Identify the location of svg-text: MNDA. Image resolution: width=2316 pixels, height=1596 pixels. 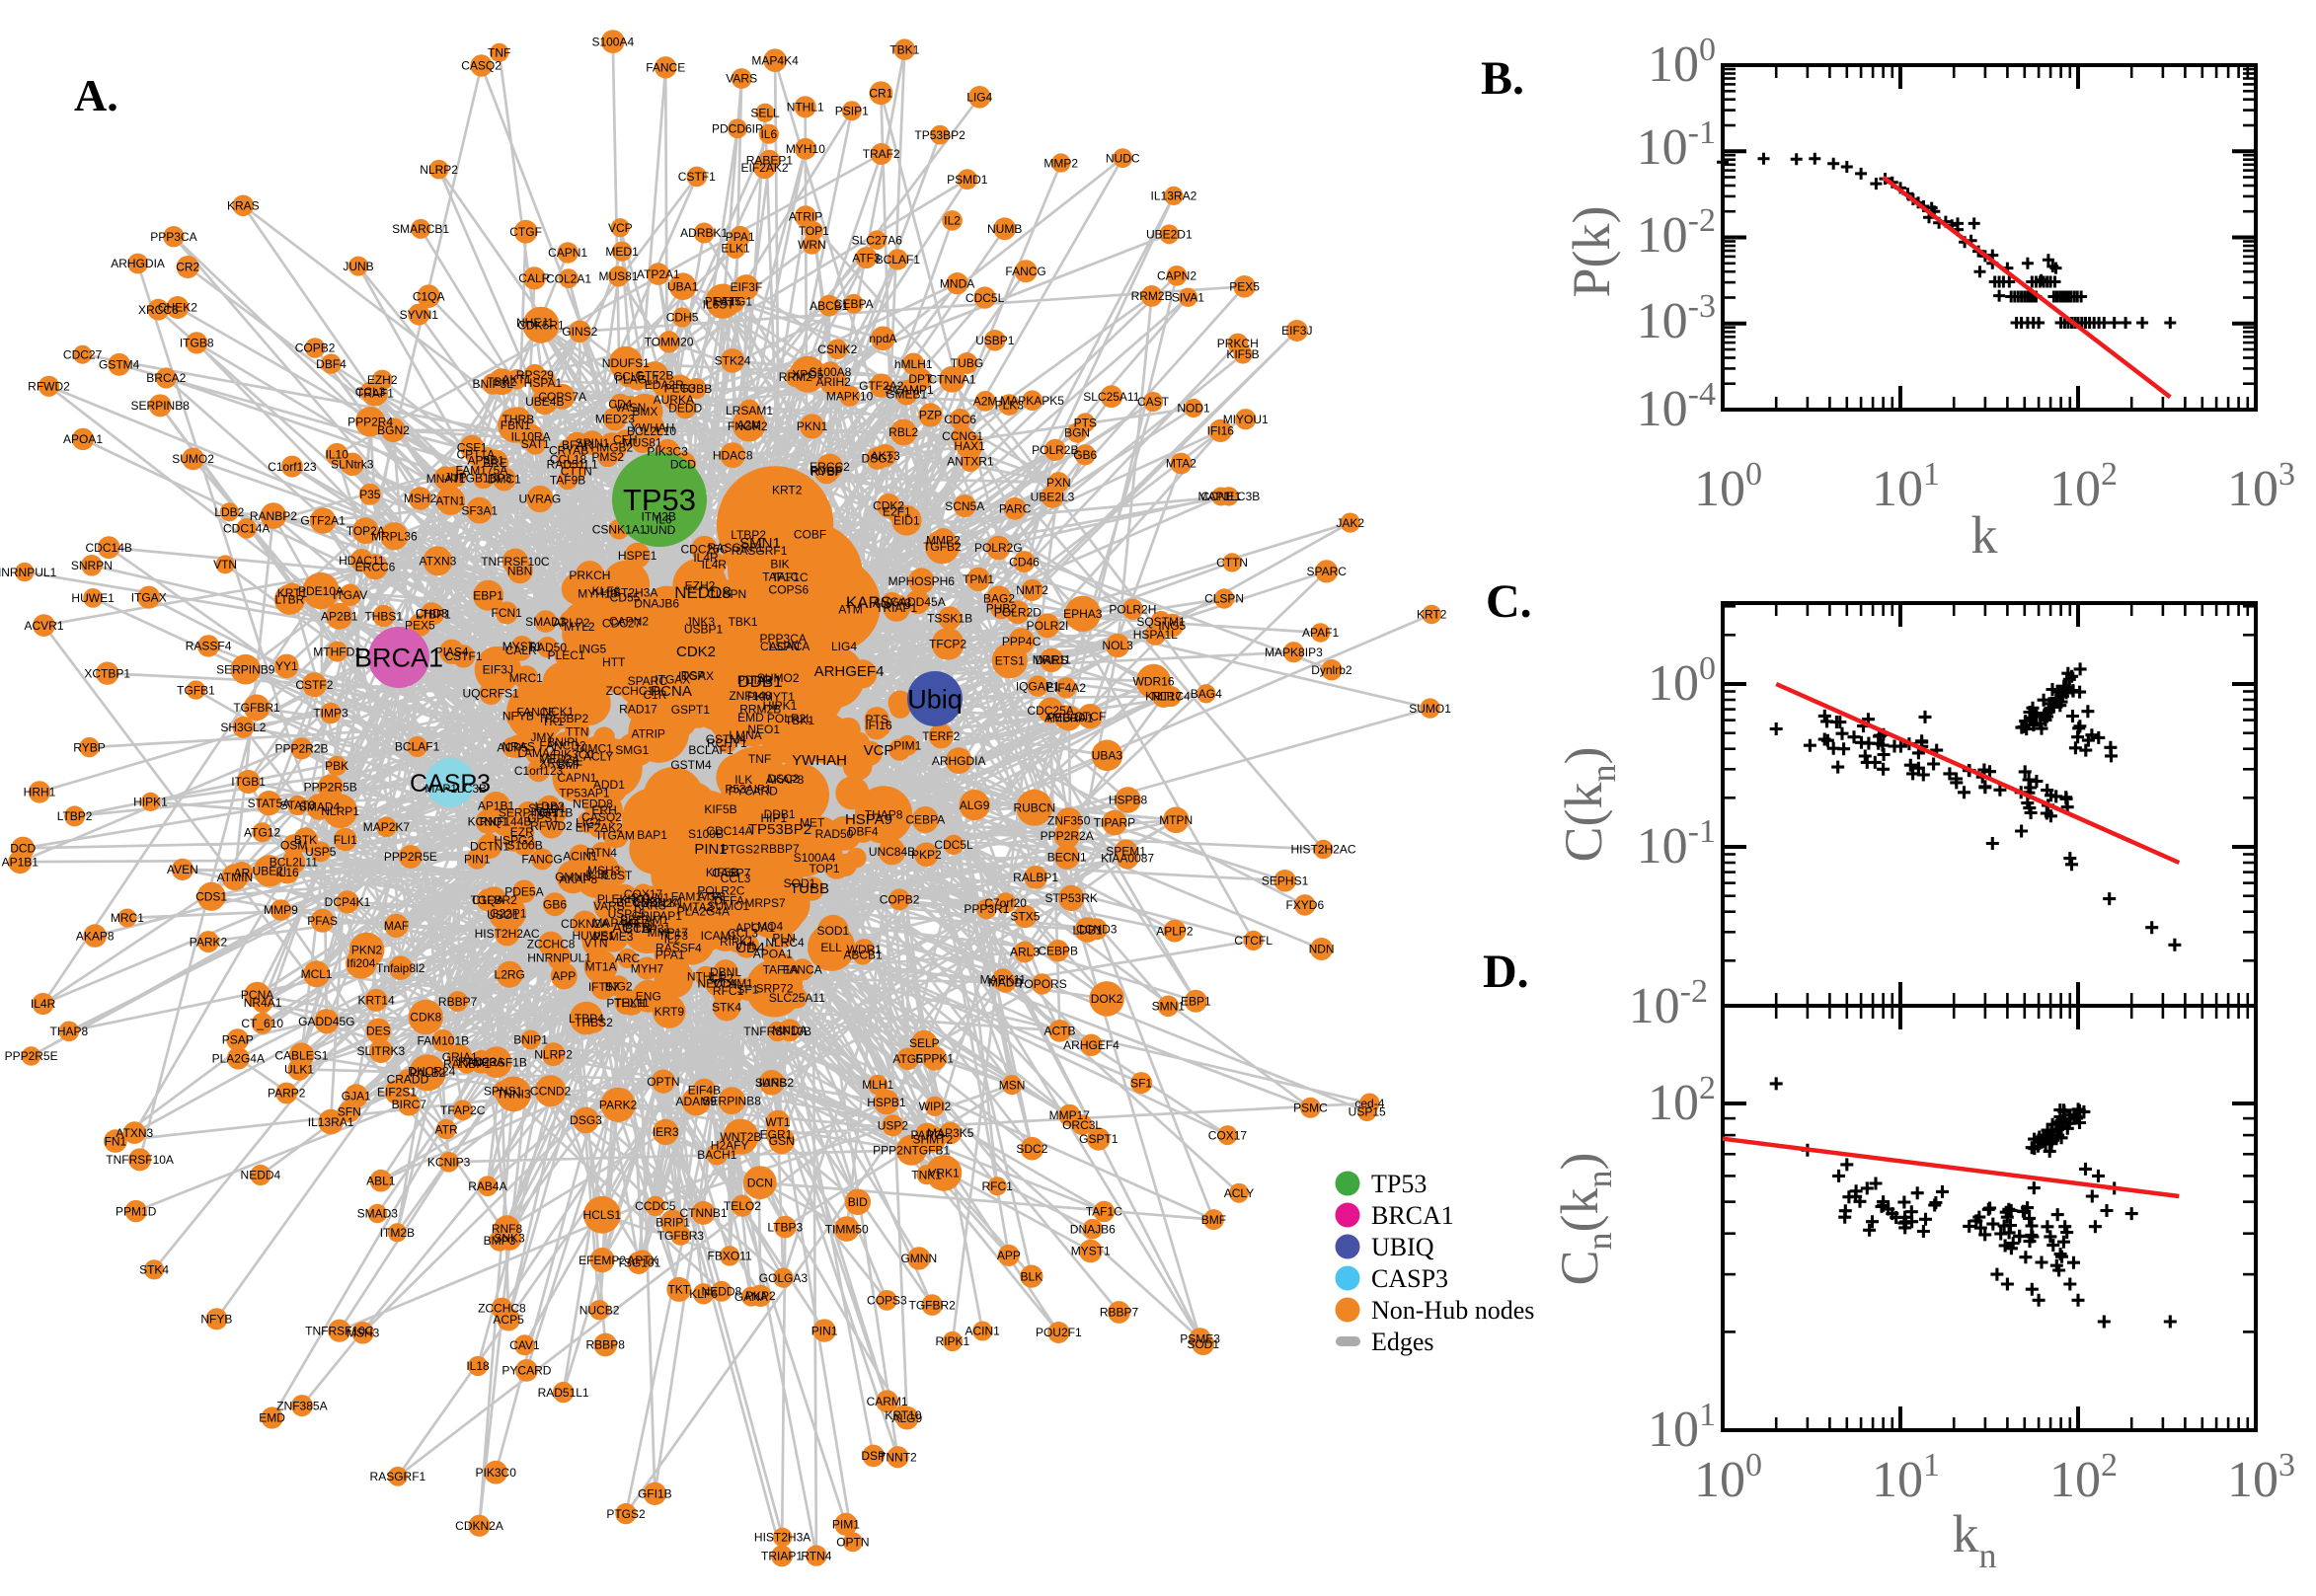
(957, 283).